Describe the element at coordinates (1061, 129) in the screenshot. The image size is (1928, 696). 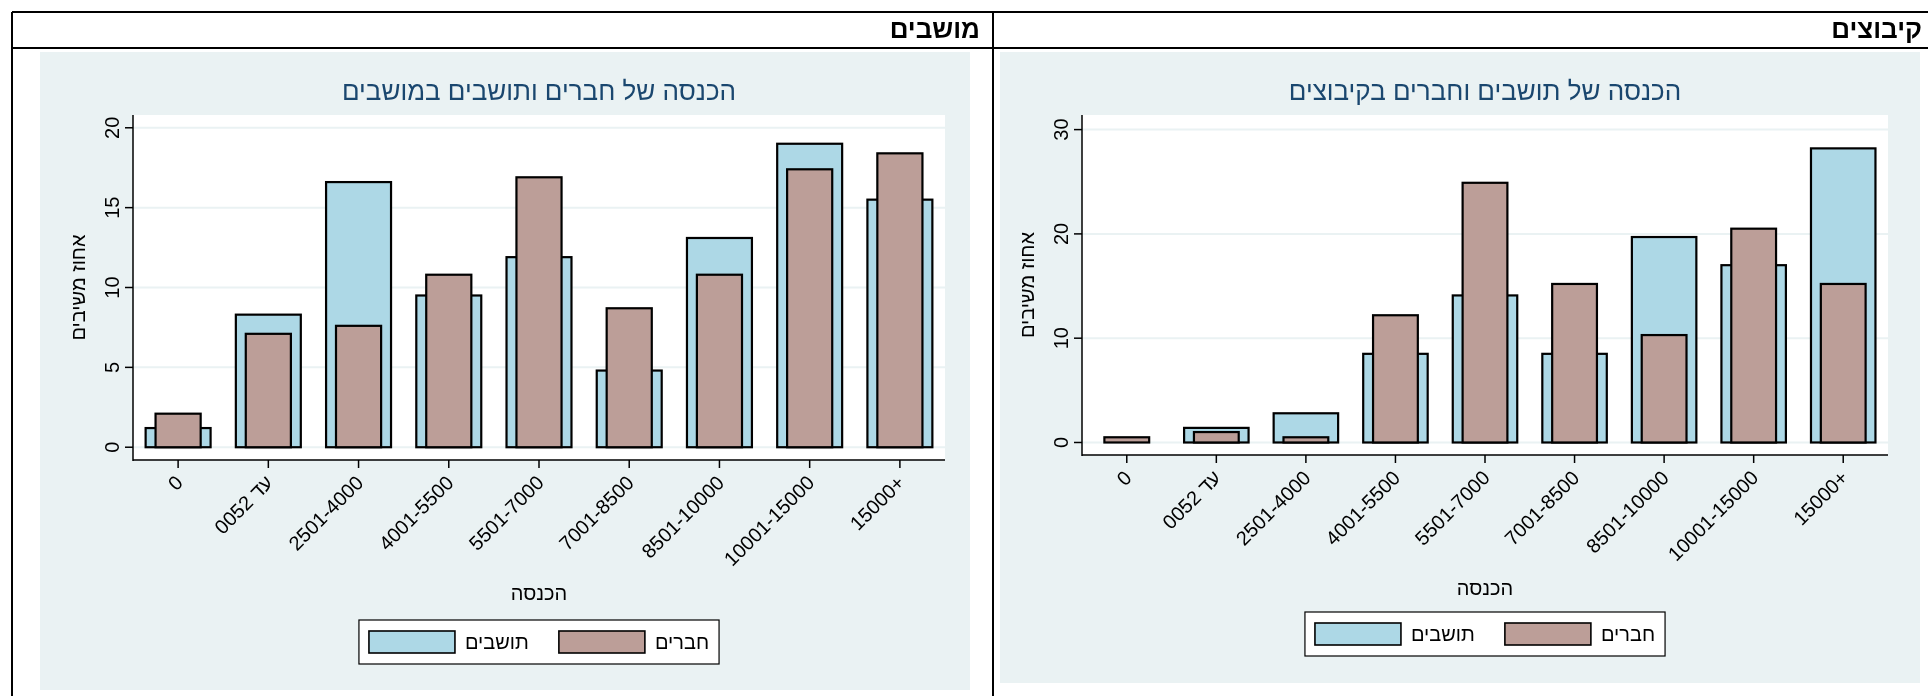
I see `y-tick-label: 30` at that location.